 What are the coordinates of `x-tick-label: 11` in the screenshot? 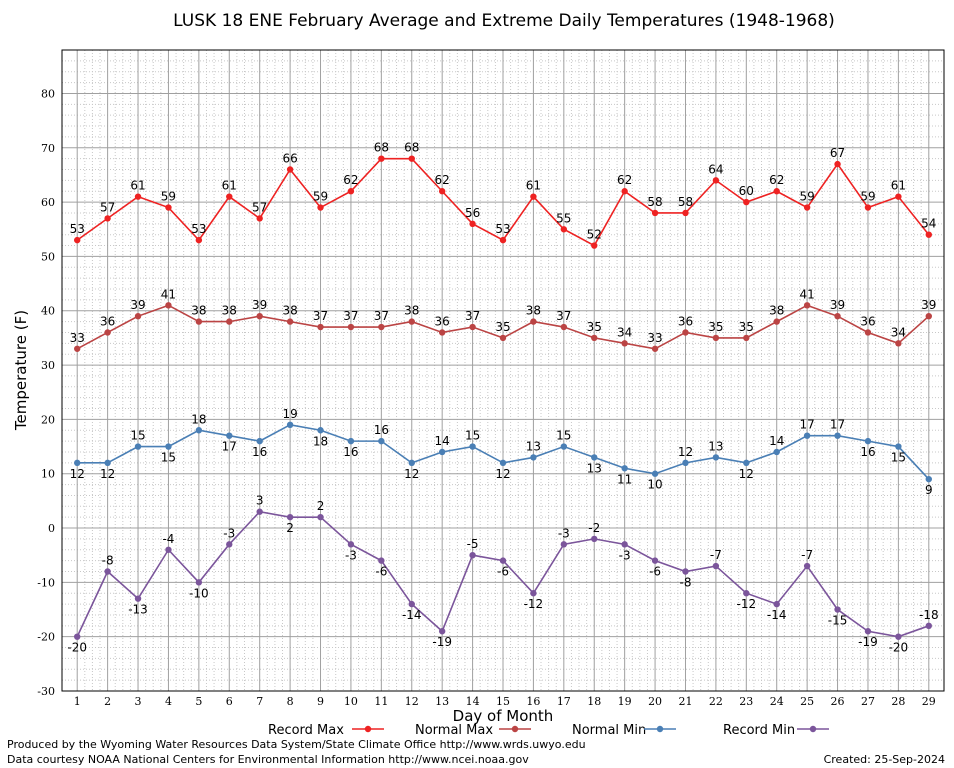 It's located at (381, 701).